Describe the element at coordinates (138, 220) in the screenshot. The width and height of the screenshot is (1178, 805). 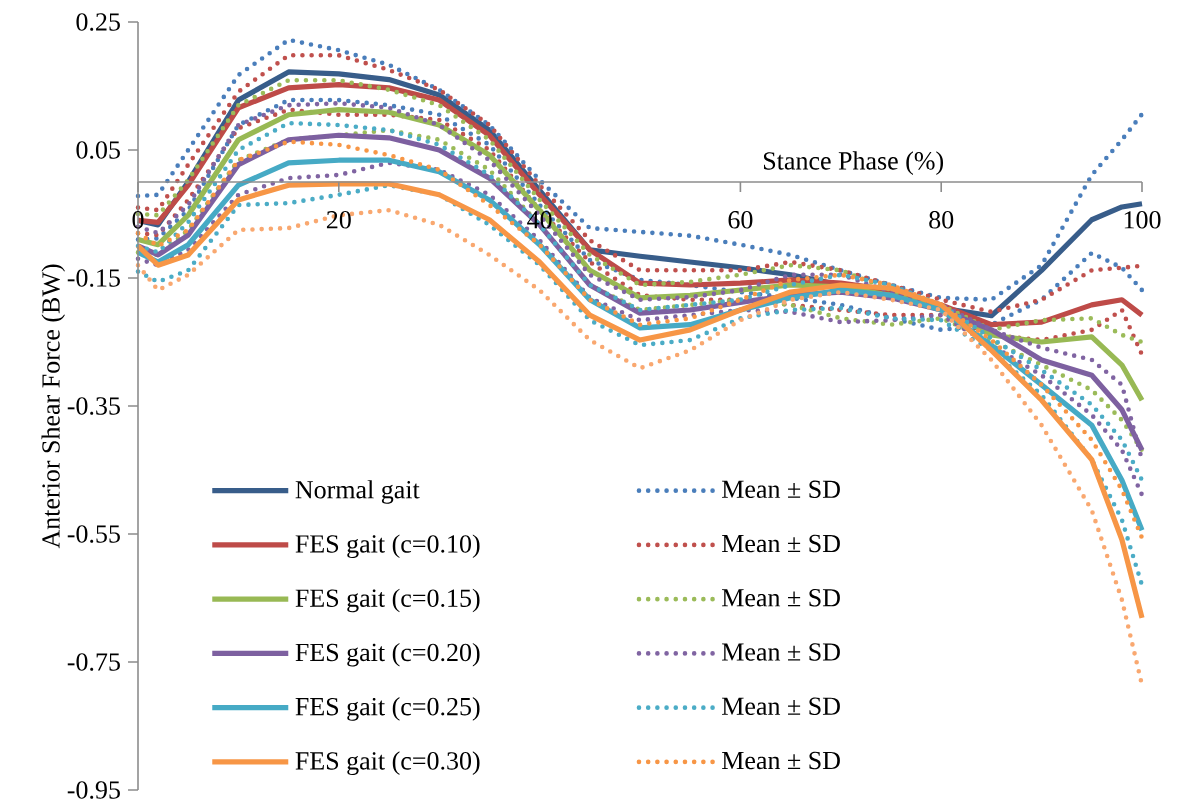
I see `x-tick-label: 0` at that location.